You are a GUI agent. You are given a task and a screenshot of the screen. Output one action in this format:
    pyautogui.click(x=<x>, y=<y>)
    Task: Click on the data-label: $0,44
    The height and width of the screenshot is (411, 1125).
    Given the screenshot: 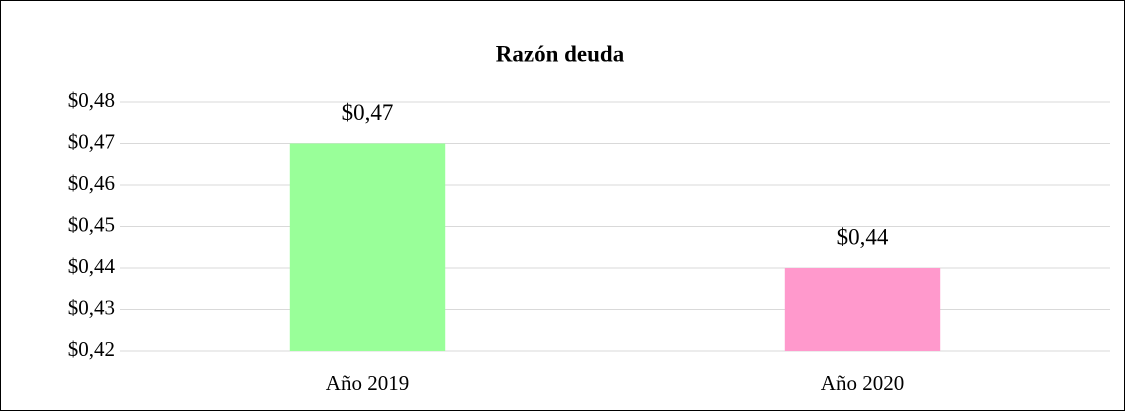 What is the action you would take?
    pyautogui.click(x=863, y=236)
    